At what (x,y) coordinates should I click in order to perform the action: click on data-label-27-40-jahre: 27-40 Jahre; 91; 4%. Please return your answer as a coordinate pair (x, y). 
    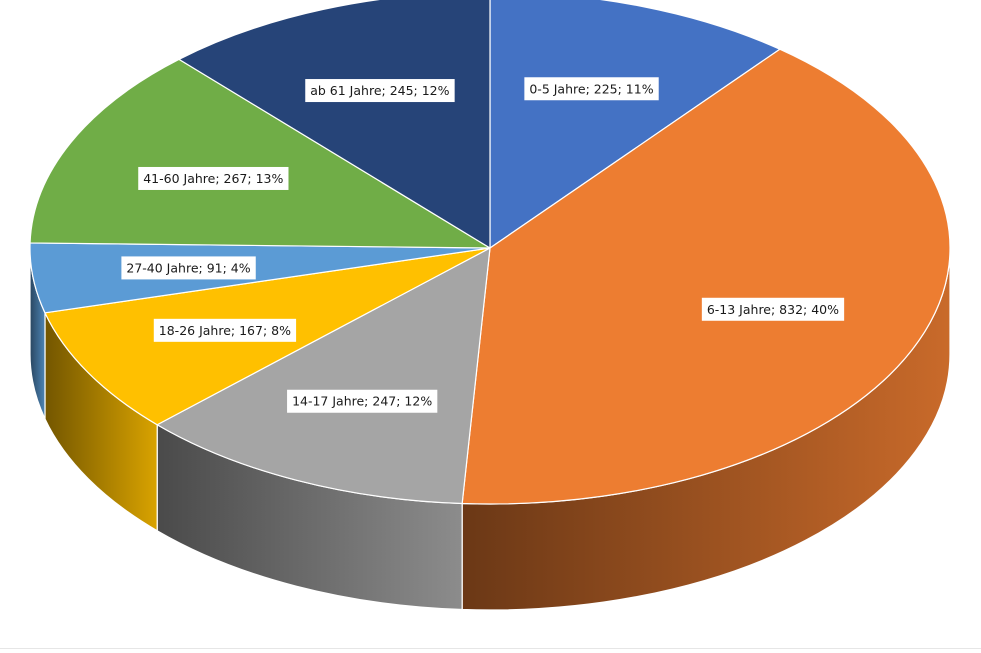
    Looking at the image, I should click on (188, 268).